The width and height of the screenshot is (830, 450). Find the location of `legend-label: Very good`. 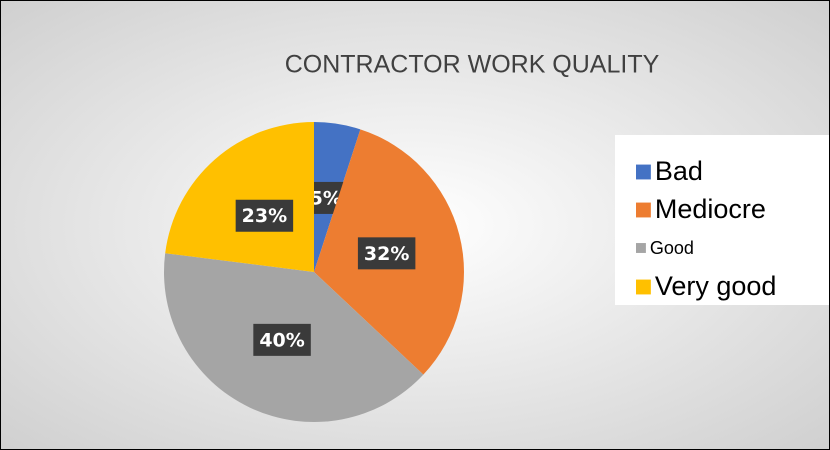

legend-label: Very good is located at coordinates (716, 286).